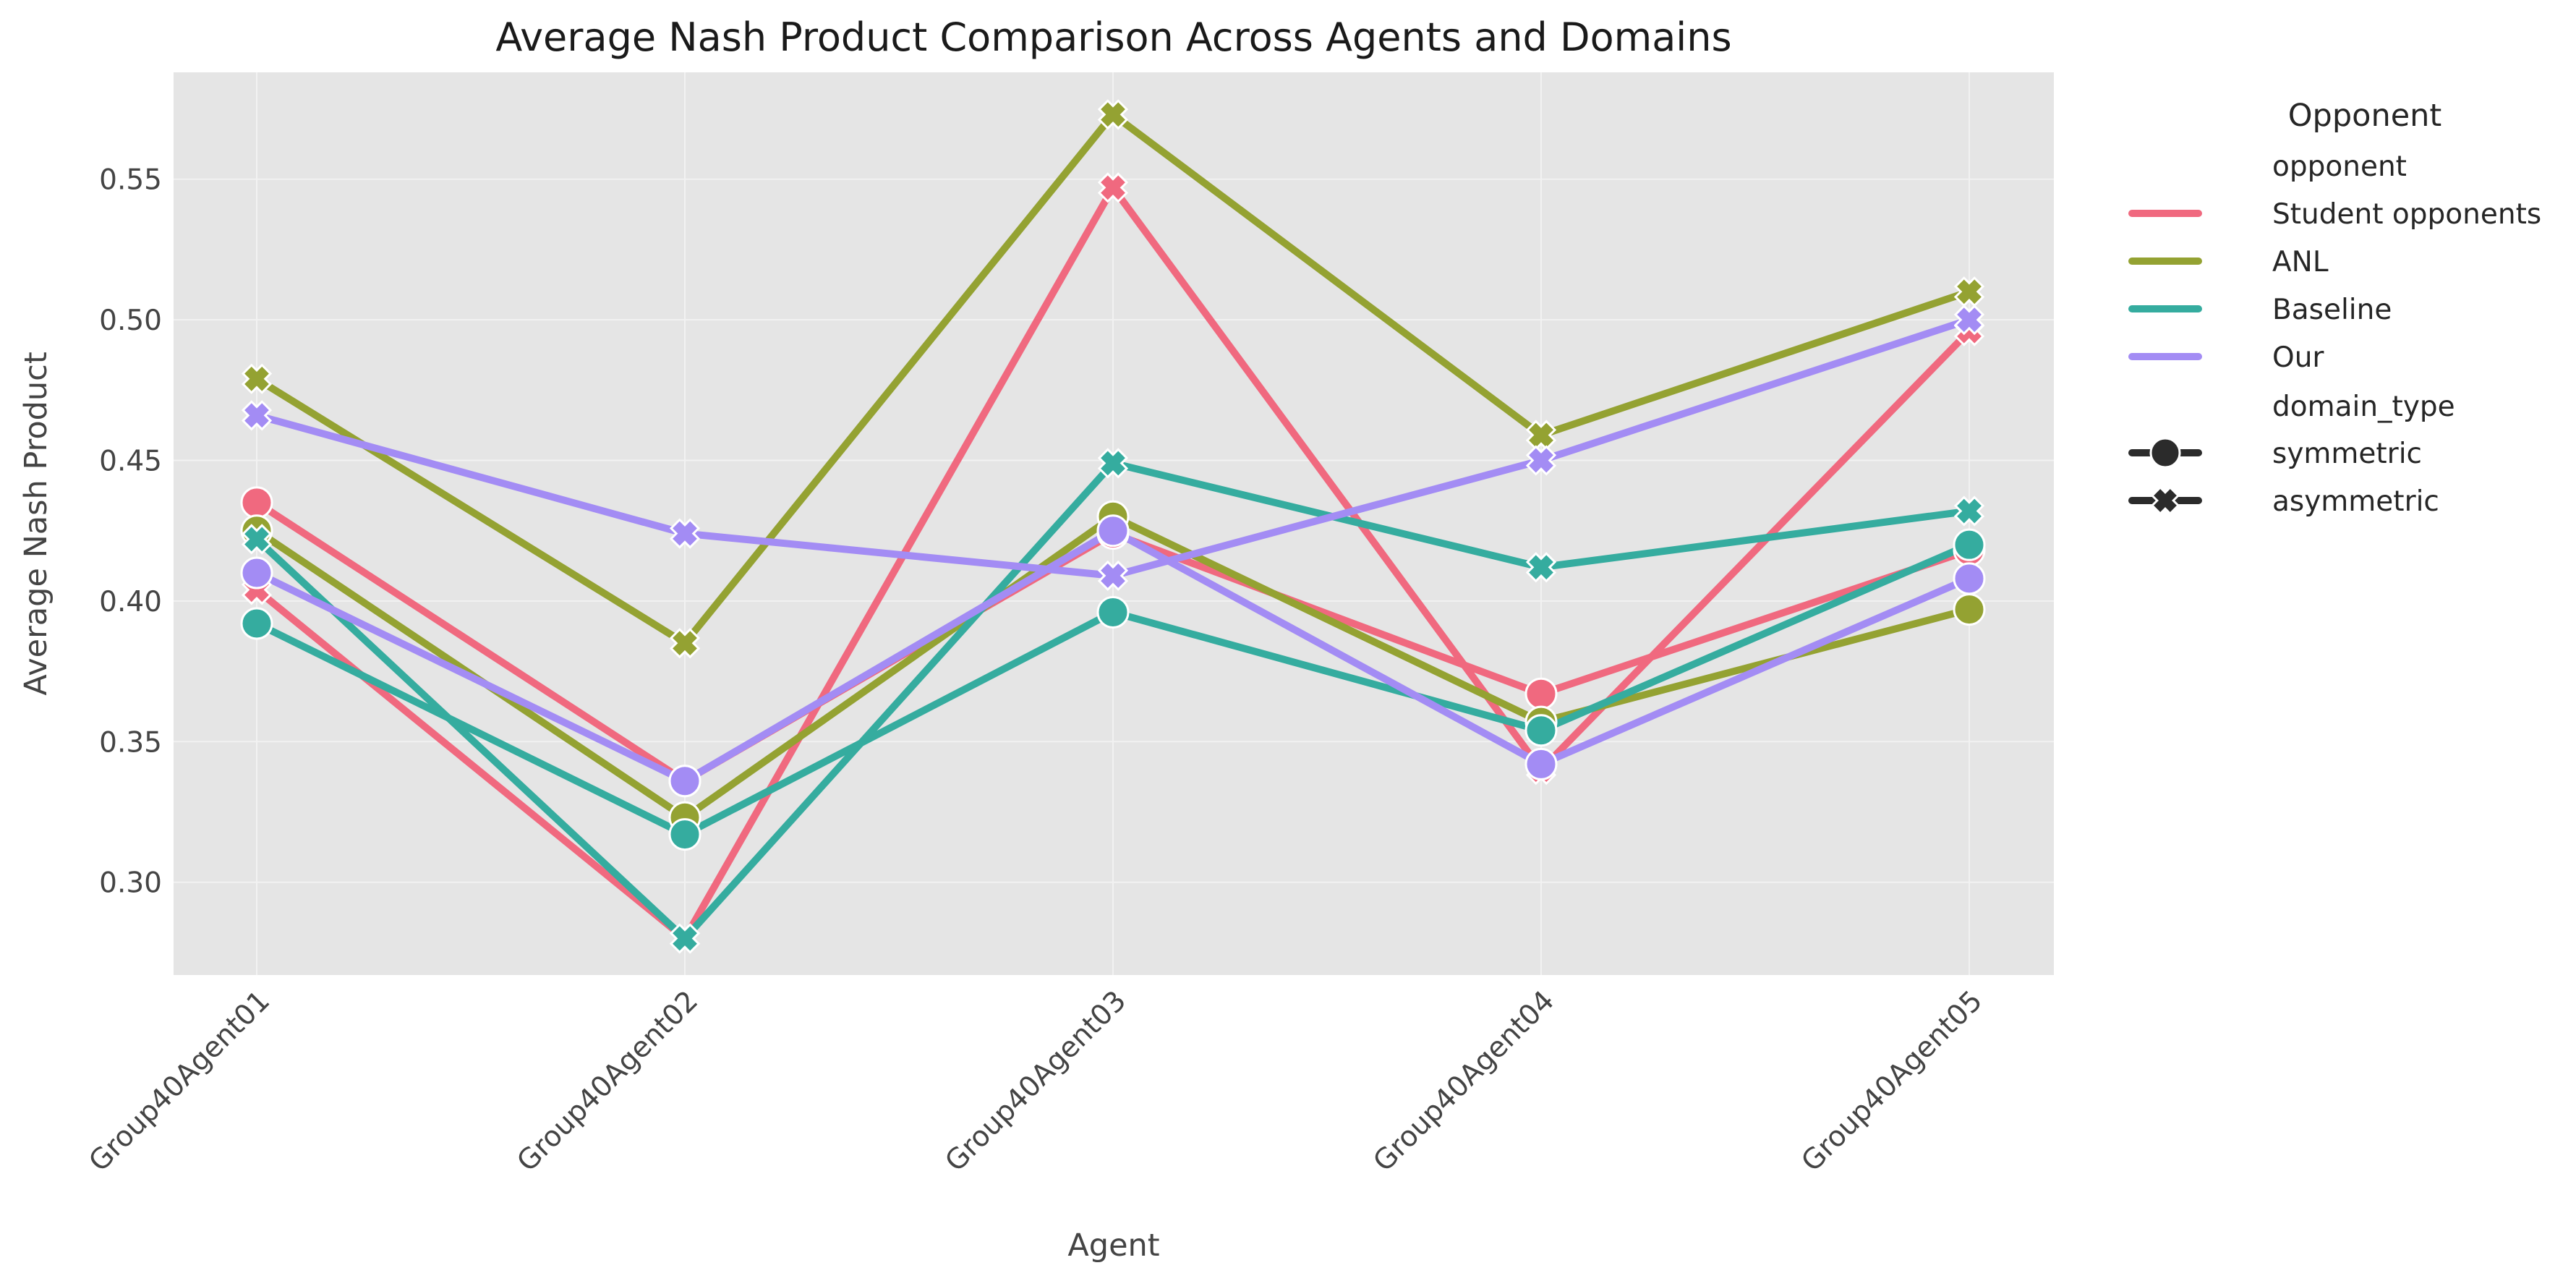 This screenshot has height=1281, width=2576. Describe the element at coordinates (2406, 214) in the screenshot. I see `legend-label: Student opponents` at that location.